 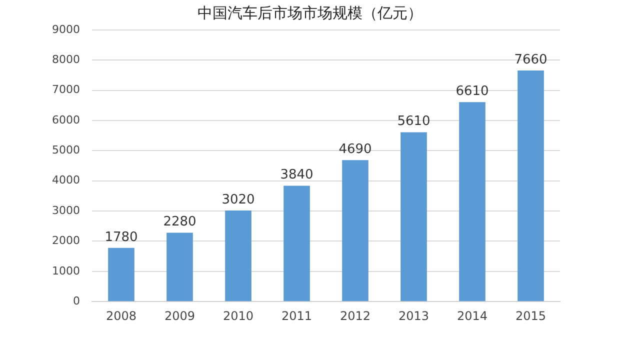 What do you see at coordinates (66, 150) in the screenshot?
I see `y-tick-label: 5000` at bounding box center [66, 150].